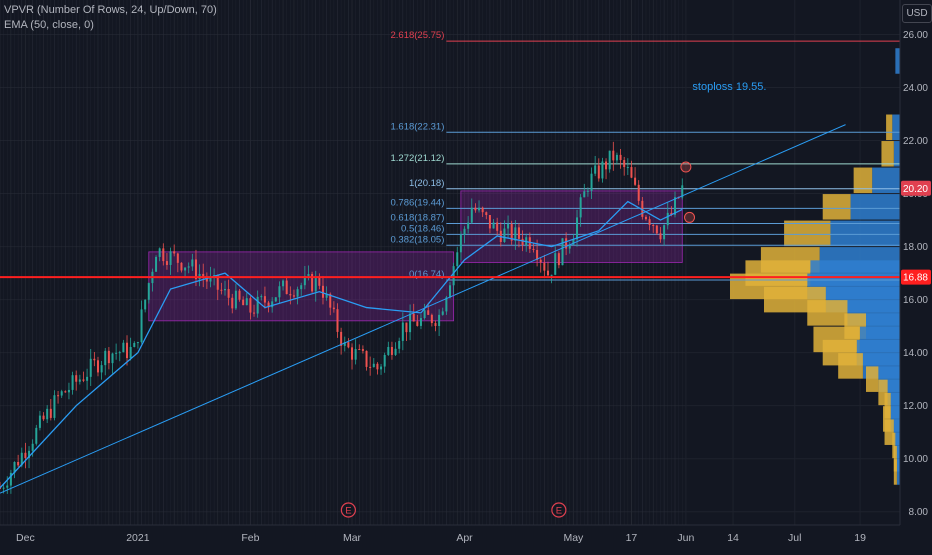  What do you see at coordinates (915, 88) in the screenshot?
I see `y-tick-label: 24.00` at bounding box center [915, 88].